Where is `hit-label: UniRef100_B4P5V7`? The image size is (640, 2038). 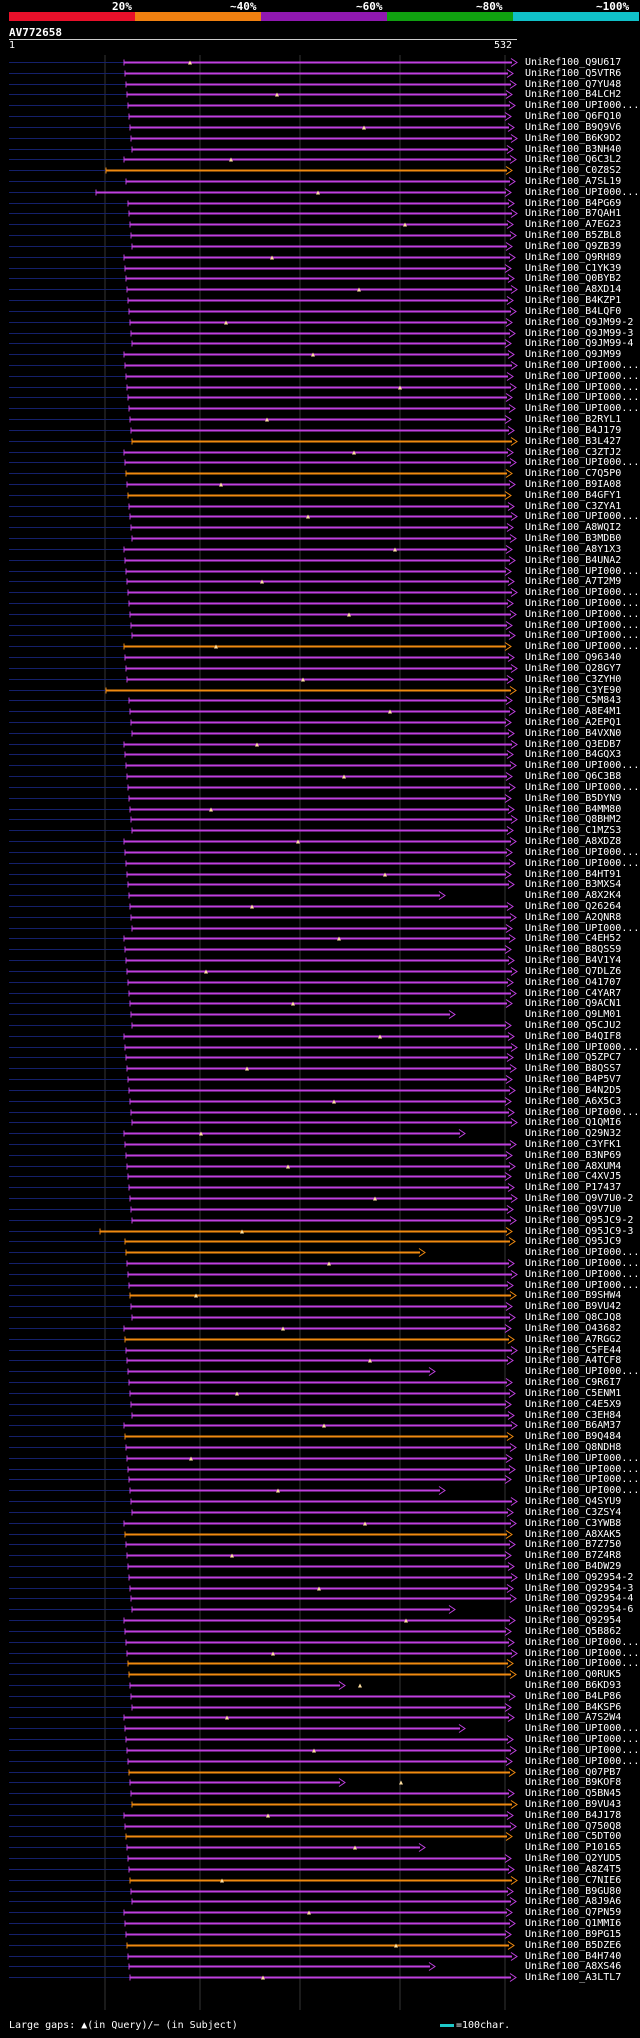 hit-label: UniRef100_B4P5V7 is located at coordinates (573, 1079).